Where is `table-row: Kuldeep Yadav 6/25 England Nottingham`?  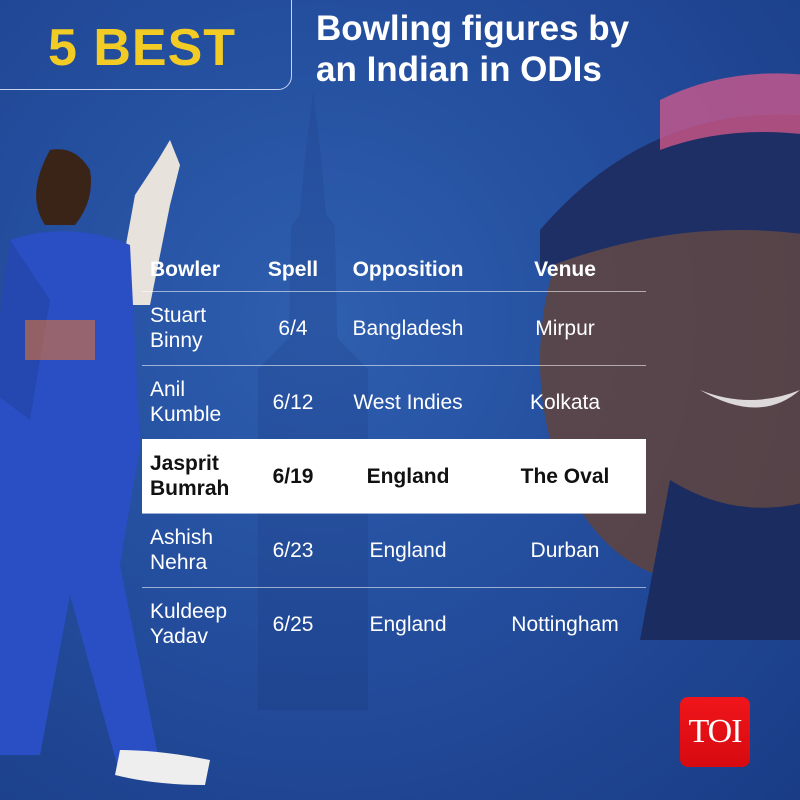
table-row: Kuldeep Yadav 6/25 England Nottingham is located at coordinates (394, 624).